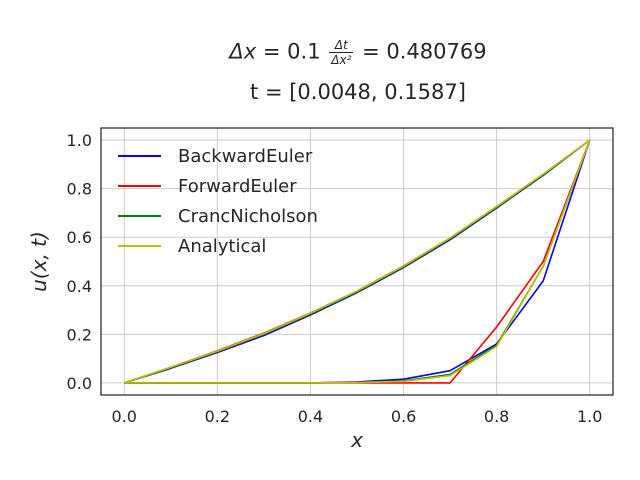  What do you see at coordinates (222, 246) in the screenshot?
I see `legend-label-analytical: Analytical` at bounding box center [222, 246].